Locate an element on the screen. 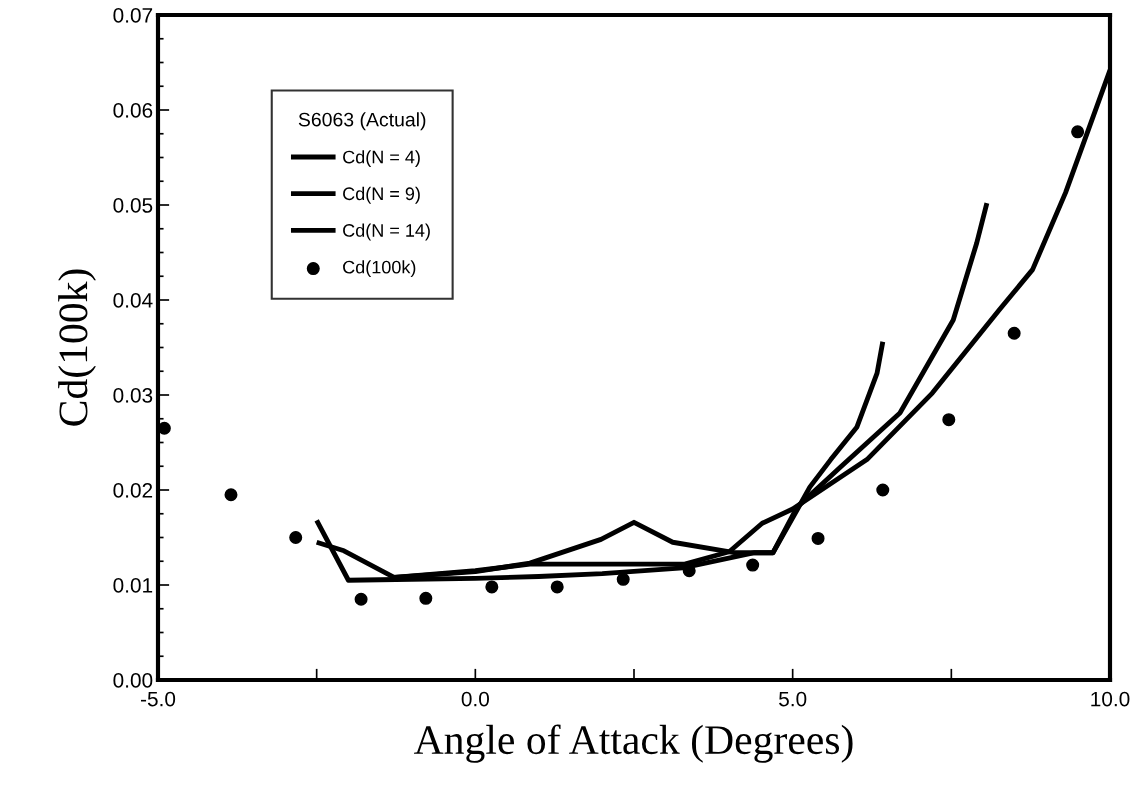  legend-label: Cd(N = 14) is located at coordinates (386, 232).